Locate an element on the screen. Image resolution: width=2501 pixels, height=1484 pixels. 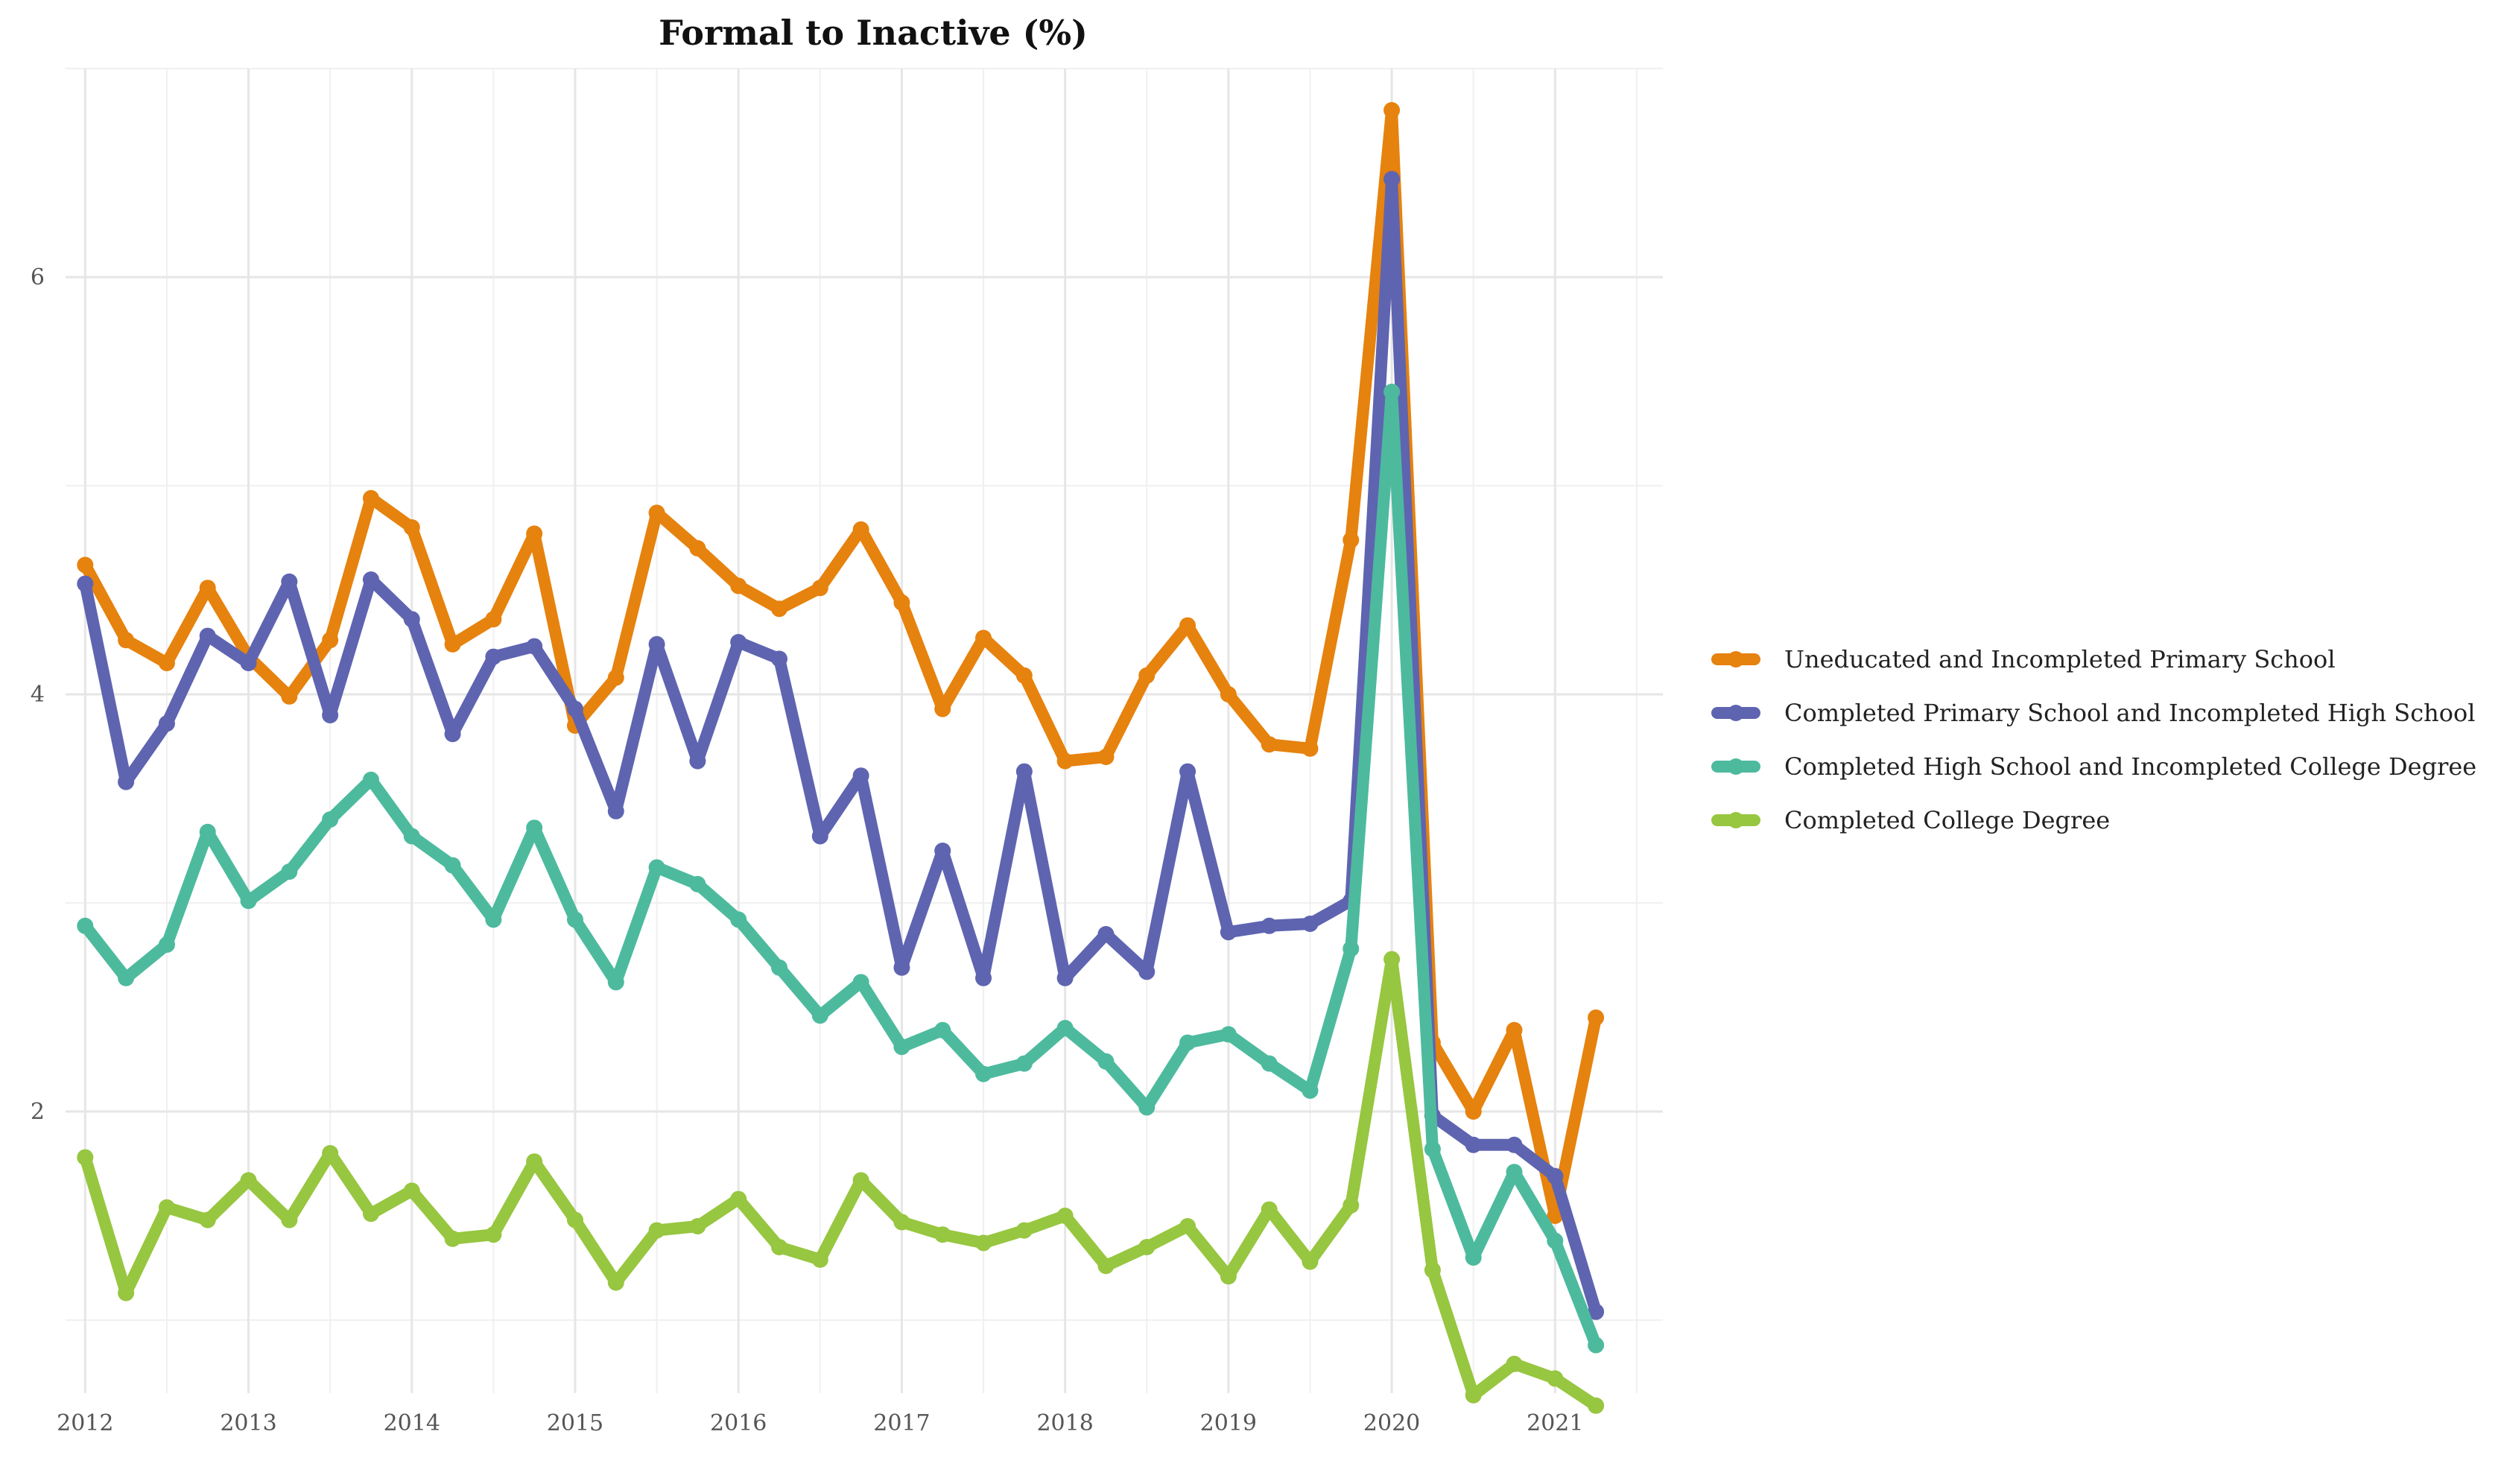
legend-item: Completed College Degree is located at coordinates (1910, 820).